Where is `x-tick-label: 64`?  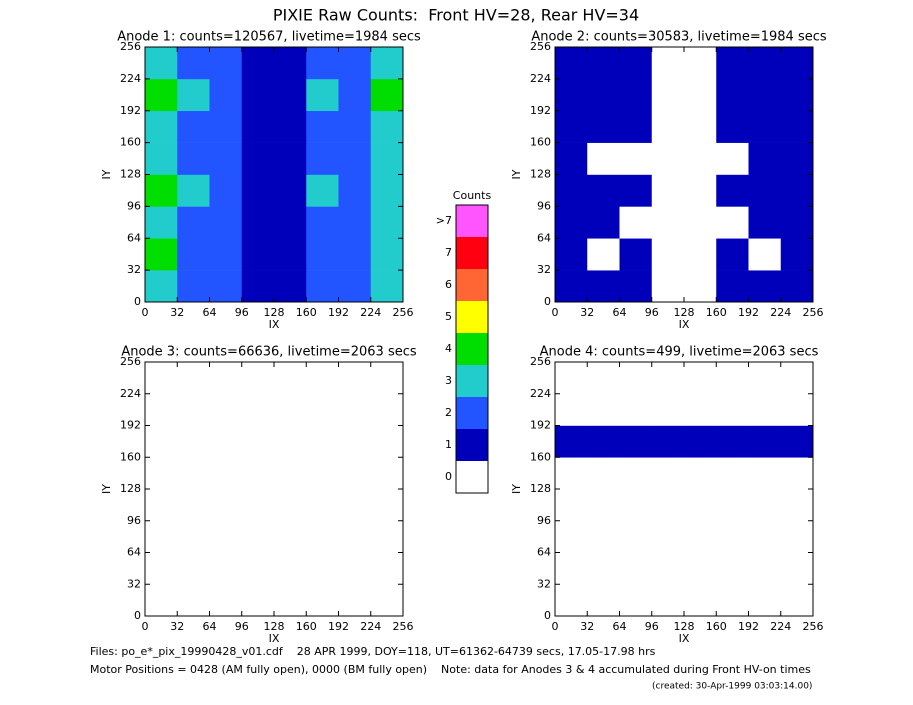 x-tick-label: 64 is located at coordinates (620, 312).